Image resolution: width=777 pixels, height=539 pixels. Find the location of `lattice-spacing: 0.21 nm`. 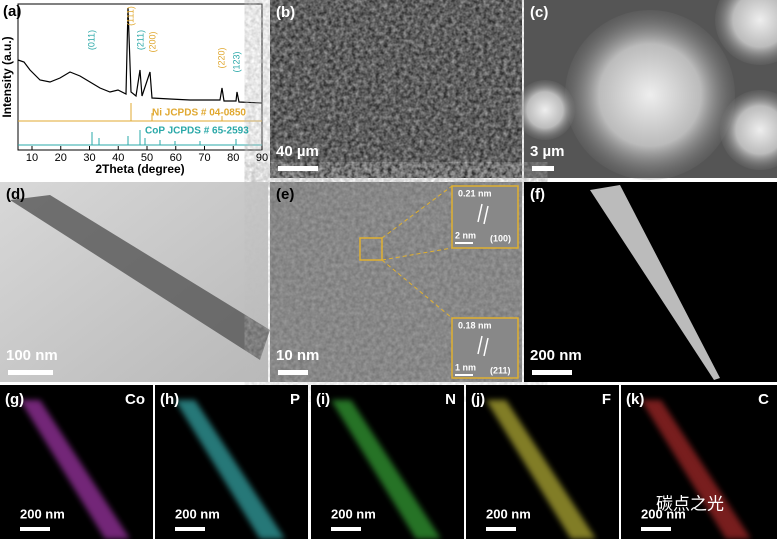

lattice-spacing: 0.21 nm is located at coordinates (475, 193).